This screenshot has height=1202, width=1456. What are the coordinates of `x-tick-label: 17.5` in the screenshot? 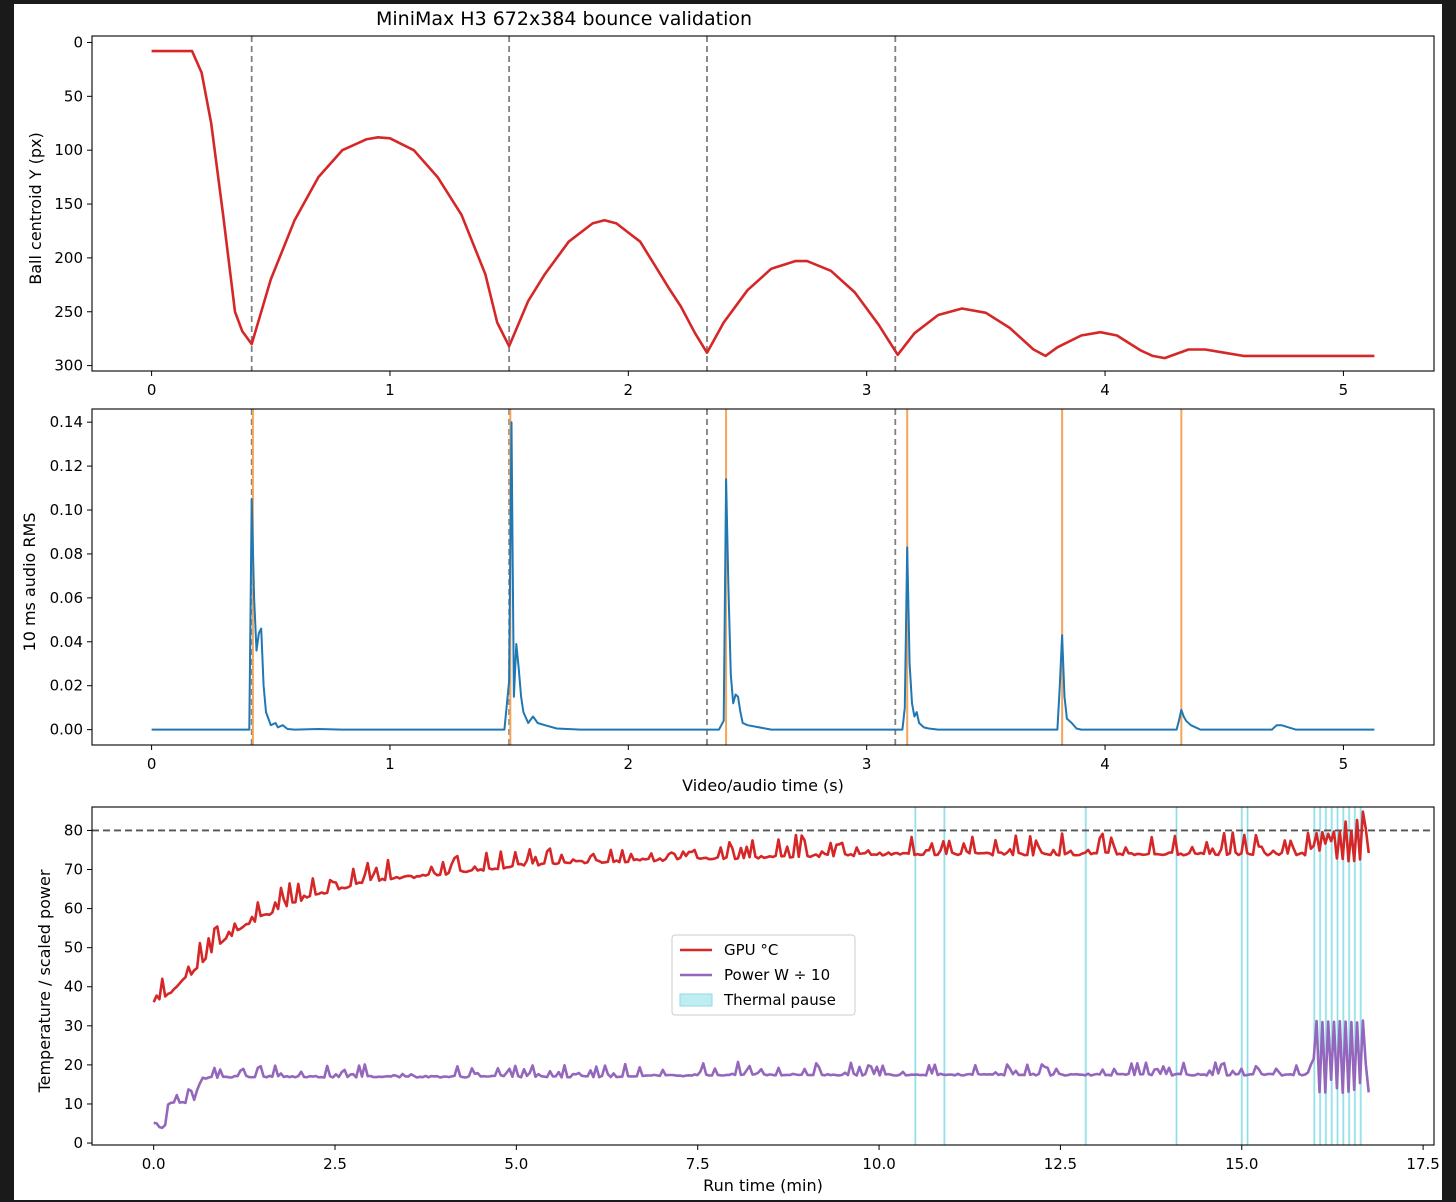 It's located at (1422, 1164).